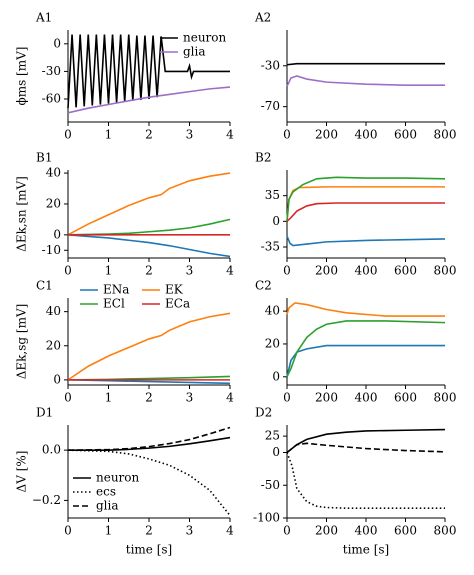 The image size is (474, 575). What do you see at coordinates (22, 76) in the screenshot?
I see `y-axis-label: ϕms [mV]` at bounding box center [22, 76].